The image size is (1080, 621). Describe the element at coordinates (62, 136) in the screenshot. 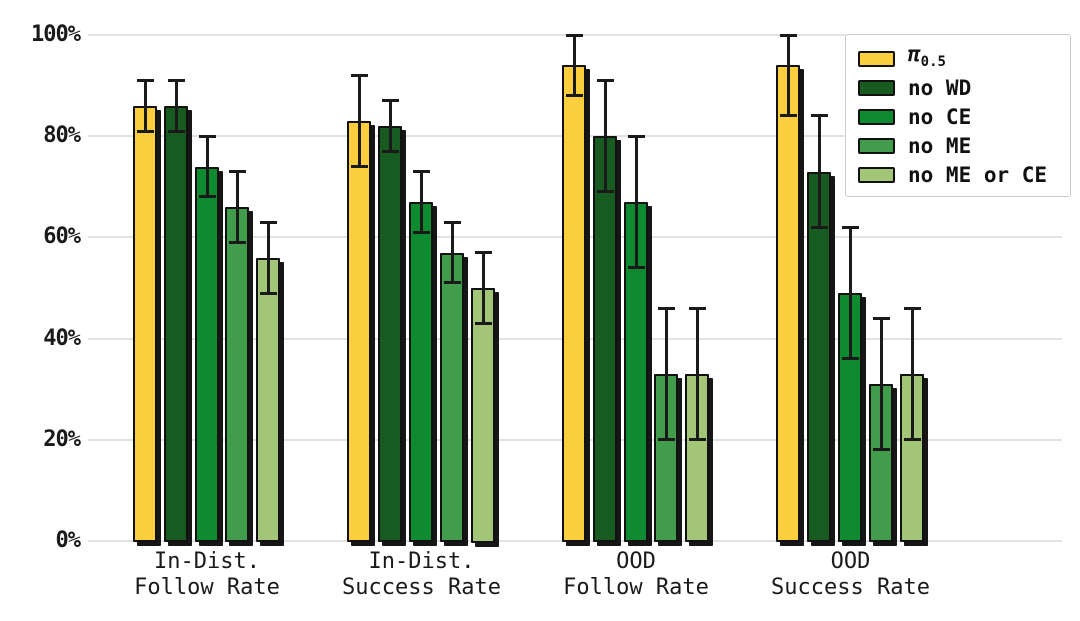

I see `y-tick-label: 80%` at that location.